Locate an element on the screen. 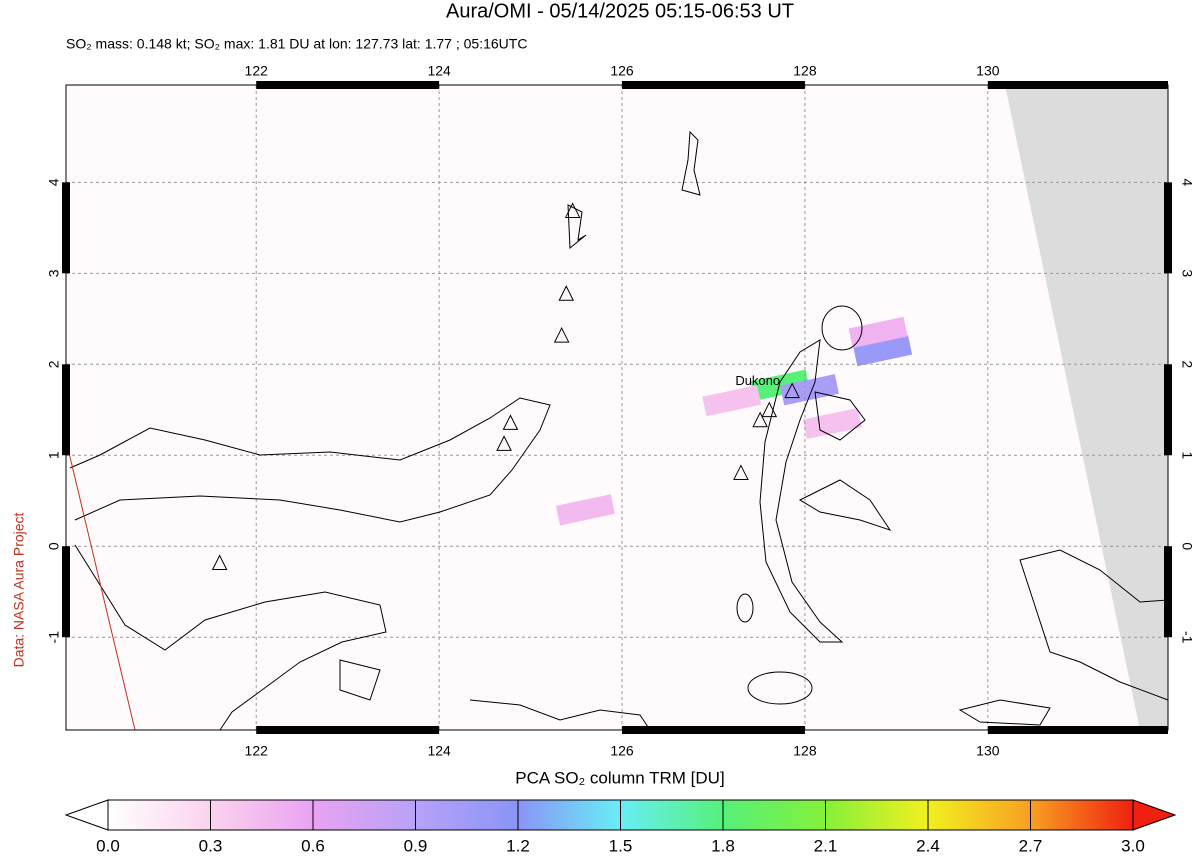  colorbar-tick-label: 1.2 is located at coordinates (518, 845).